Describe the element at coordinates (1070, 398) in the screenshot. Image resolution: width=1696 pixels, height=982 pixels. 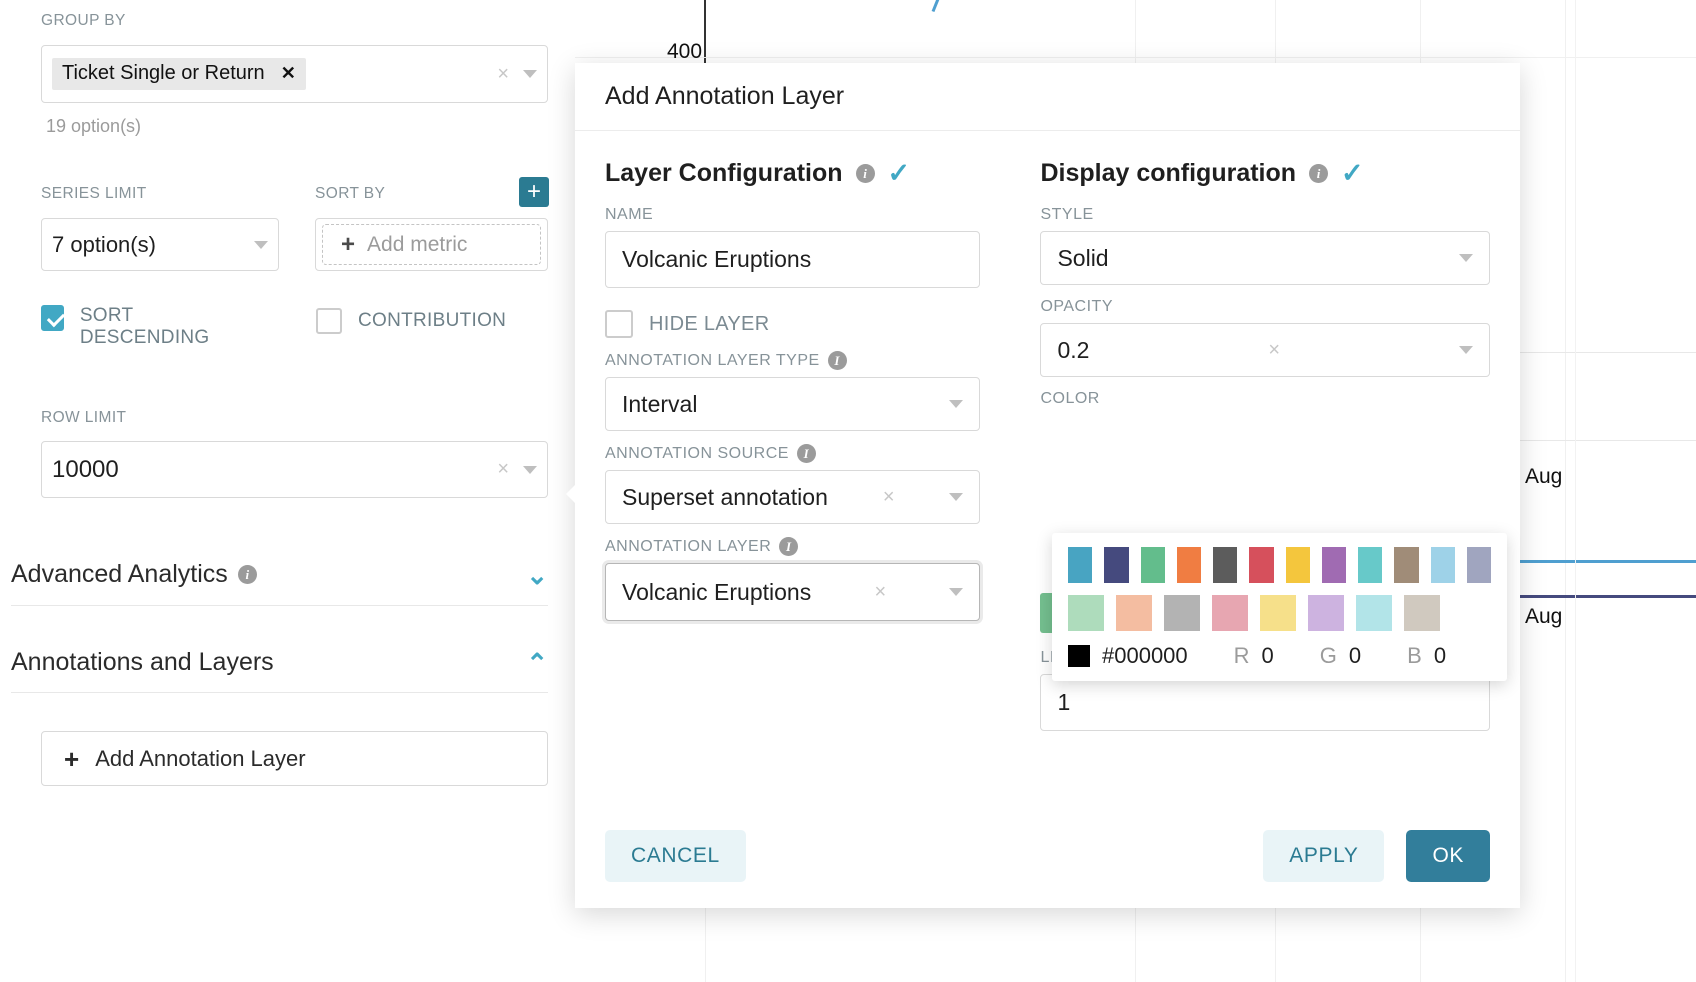
I see `color-label: COLOR` at that location.